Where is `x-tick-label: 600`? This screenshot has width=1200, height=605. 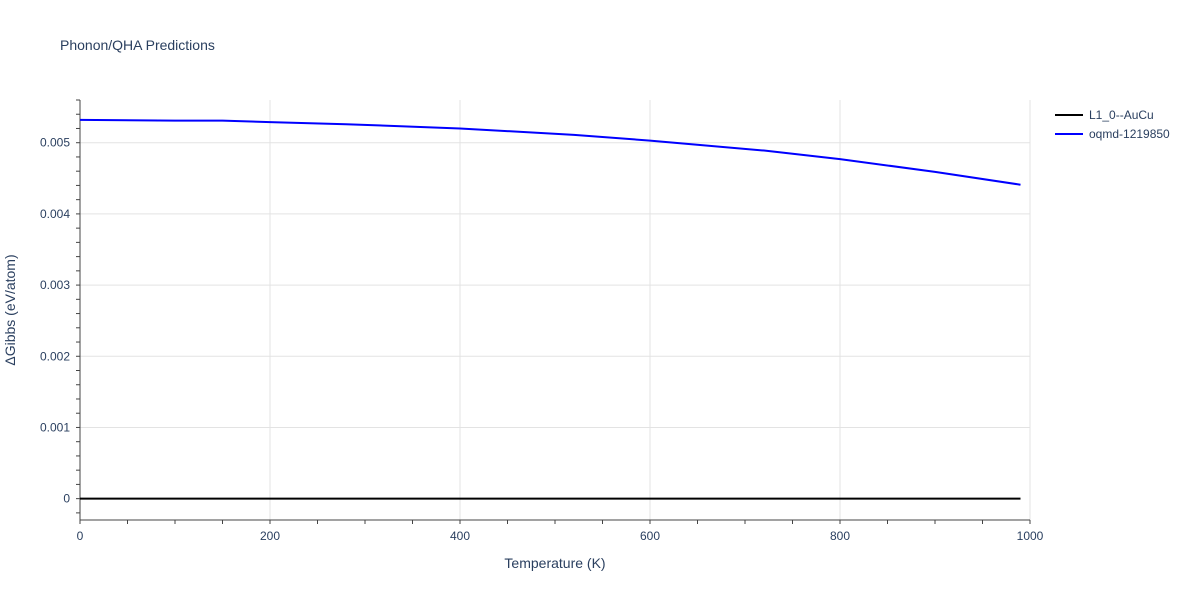 x-tick-label: 600 is located at coordinates (650, 536).